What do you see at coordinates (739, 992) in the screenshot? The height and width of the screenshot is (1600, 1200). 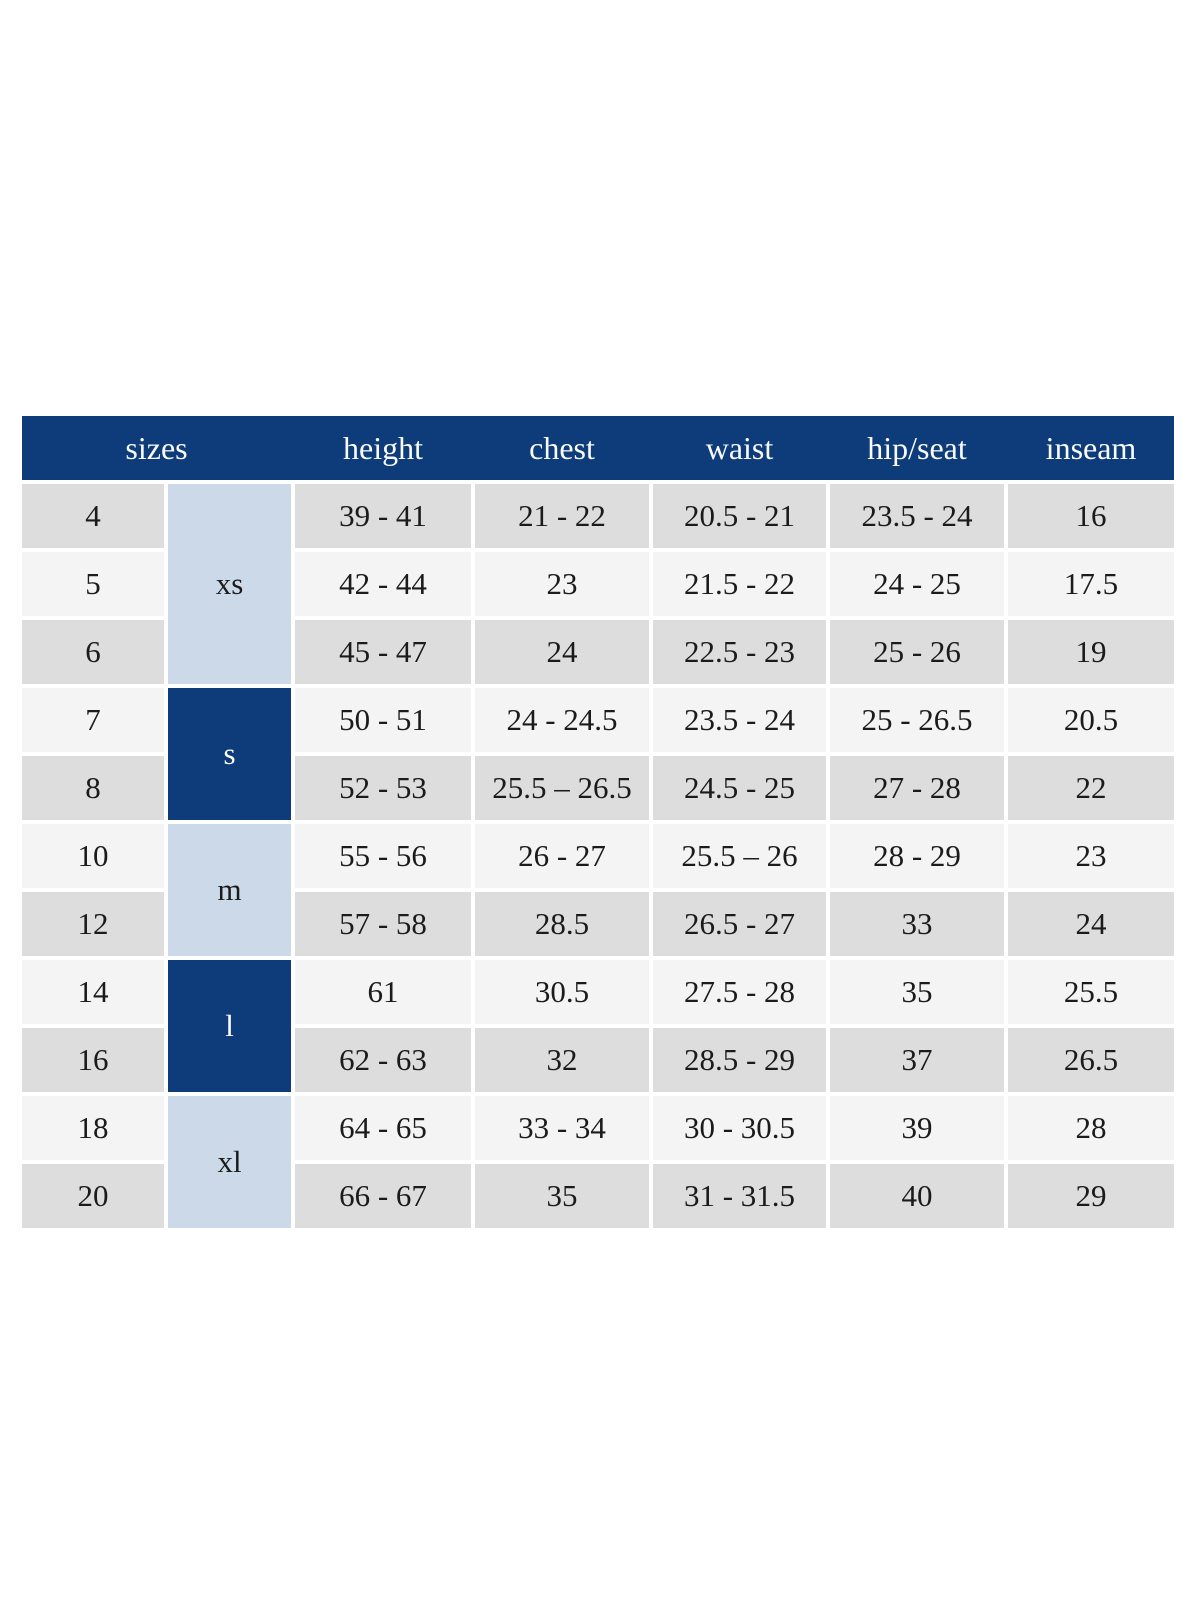 I see `table-cell: 27.5 - 28` at bounding box center [739, 992].